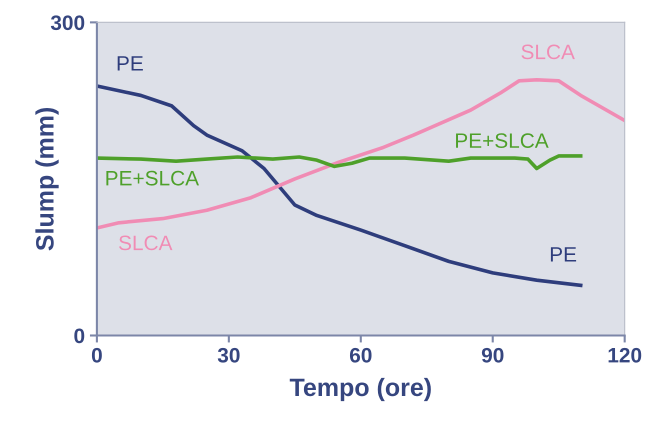 The image size is (646, 422). What do you see at coordinates (229, 355) in the screenshot?
I see `x-tick-label: 30` at bounding box center [229, 355].